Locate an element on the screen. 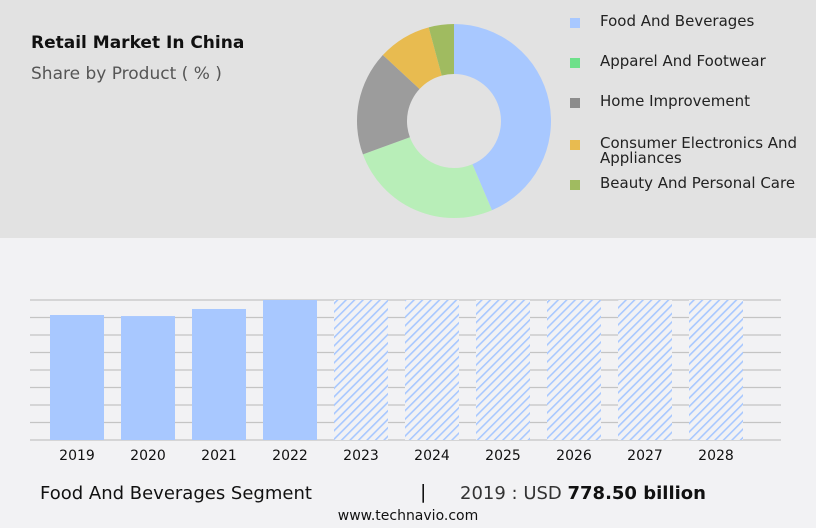 The height and width of the screenshot is (528, 816). legend-label: Apparel And Footwear is located at coordinates (683, 61).